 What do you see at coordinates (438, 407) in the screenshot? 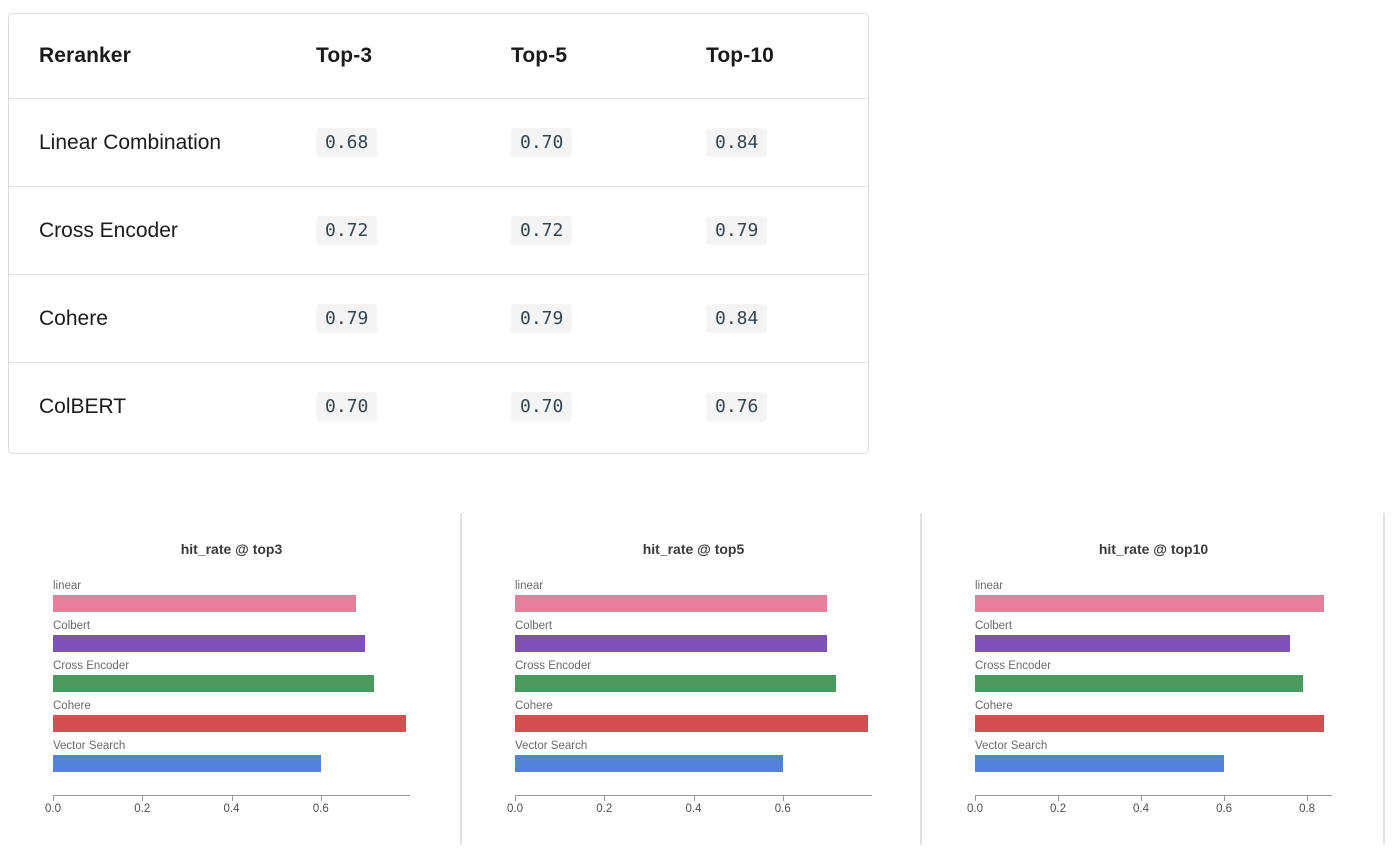
I see `table-row: ColBERT 0.70 0.70 0.76` at bounding box center [438, 407].